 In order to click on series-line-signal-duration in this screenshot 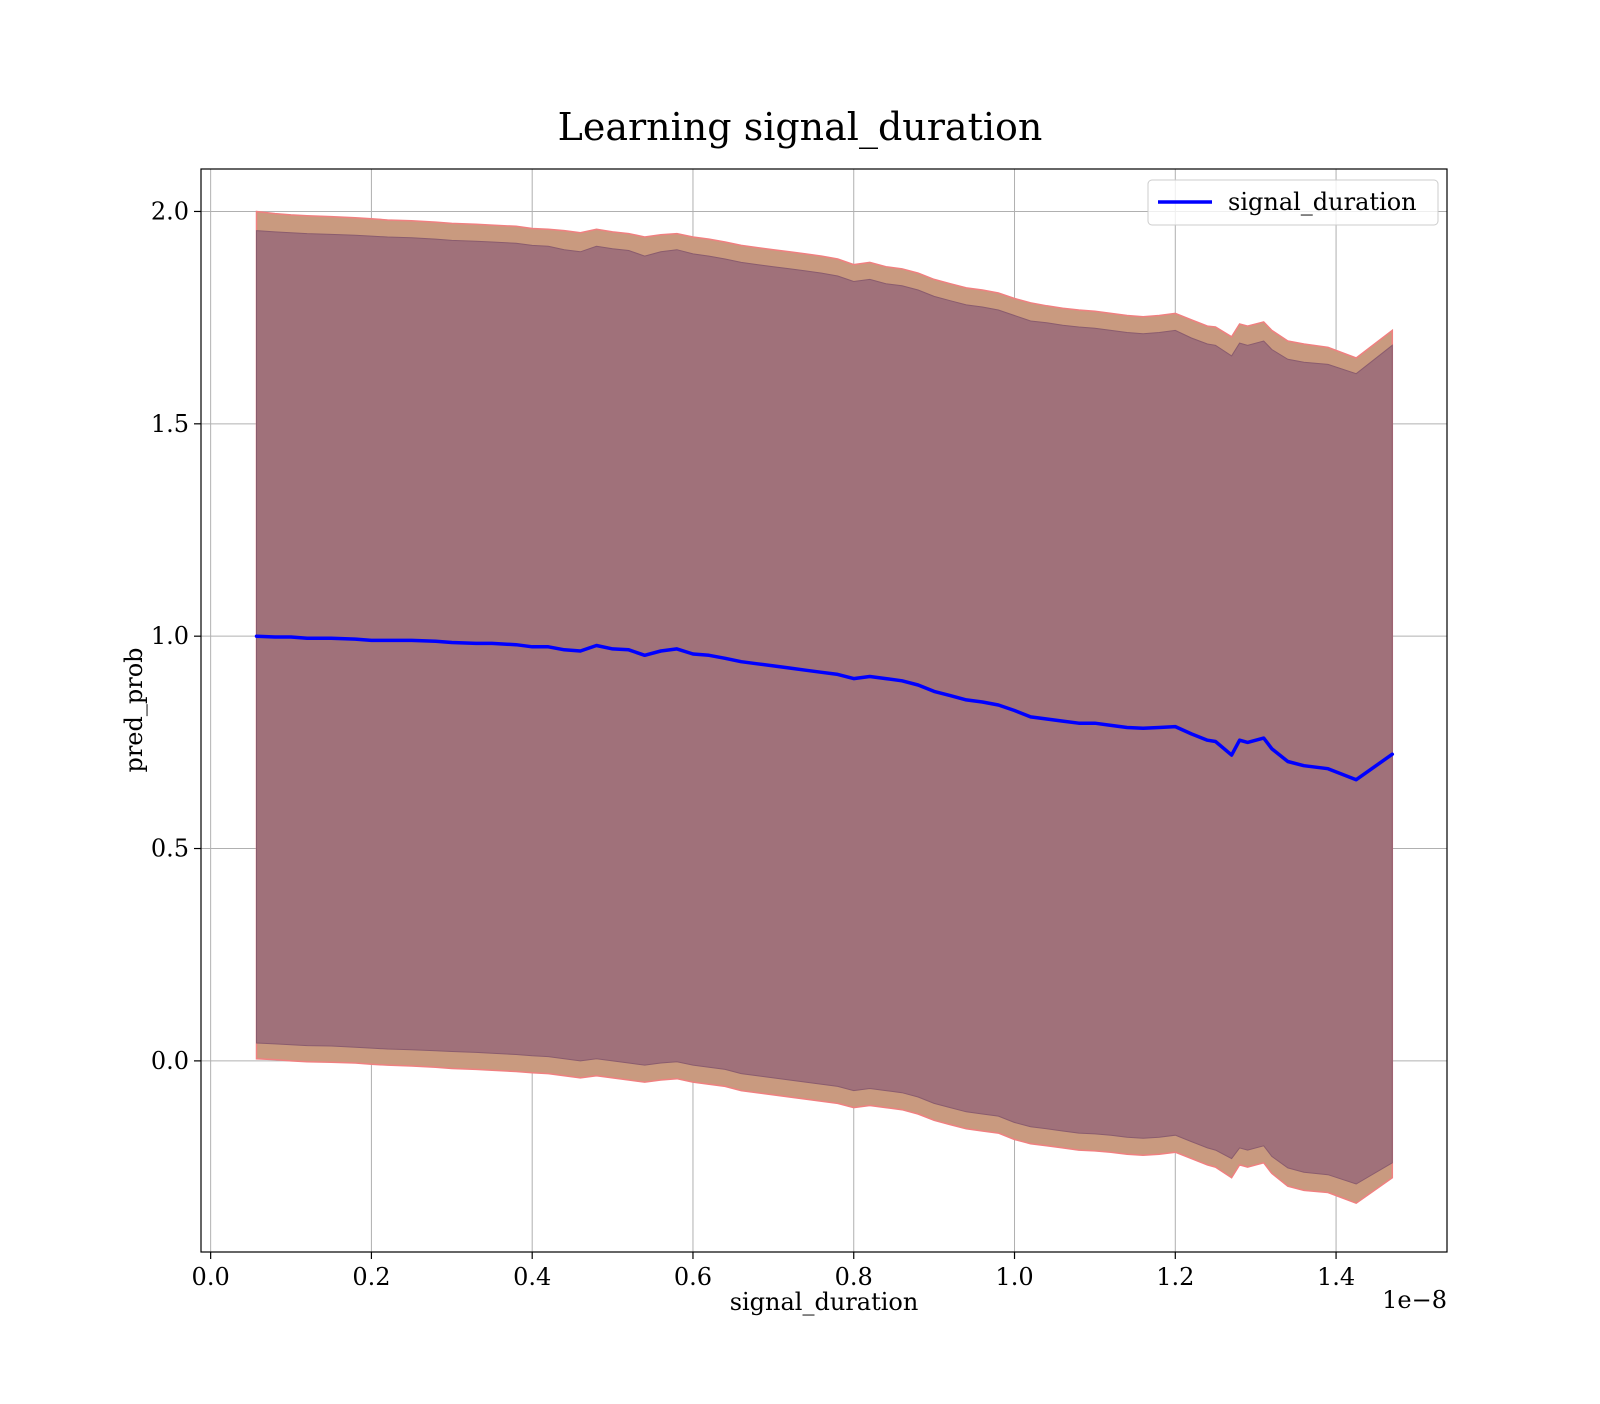, I will do `click(824, 708)`.